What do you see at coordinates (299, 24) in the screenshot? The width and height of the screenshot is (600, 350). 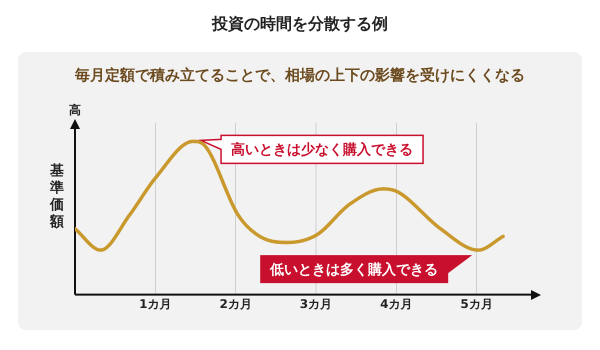 I see `chart-title: 投資の時間を分散する例` at bounding box center [299, 24].